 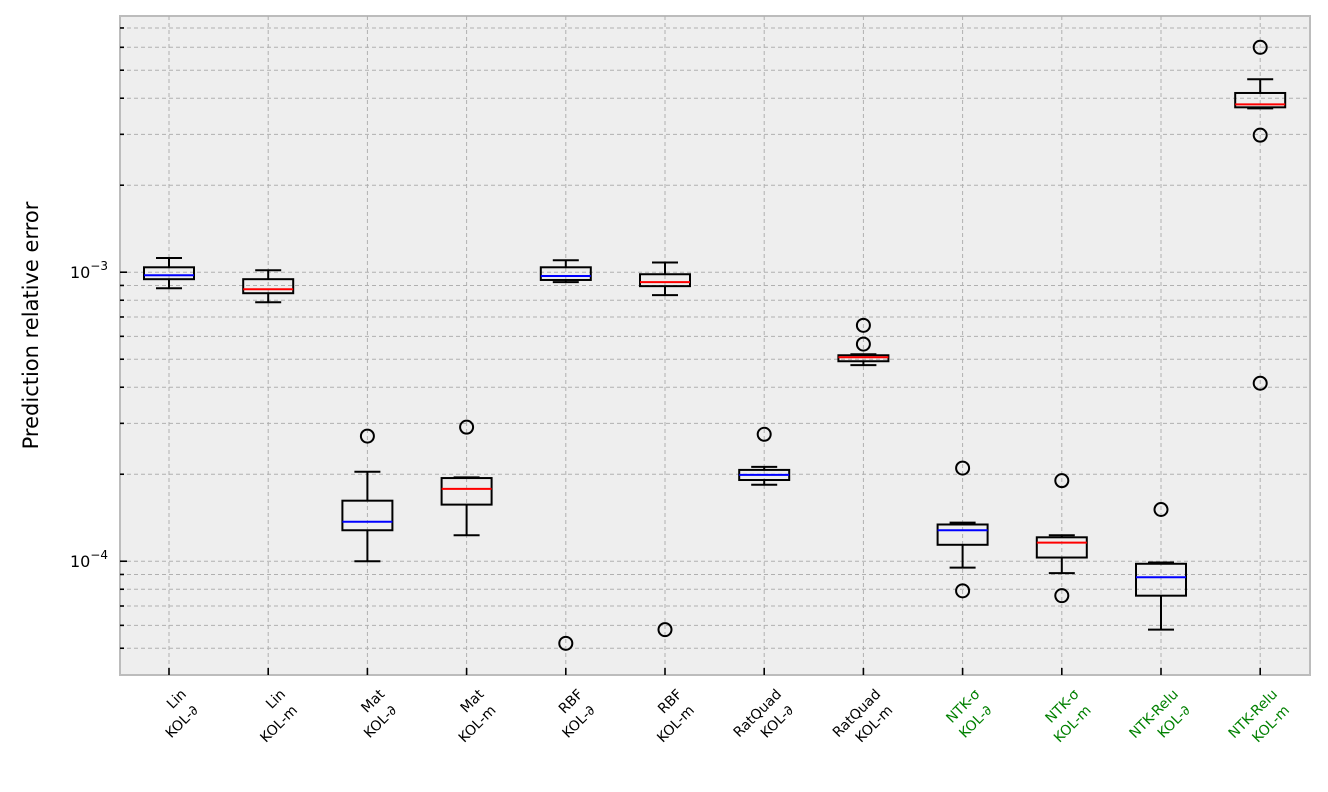 I want to click on y-tick-labels: 10−310−4, so click(x=89, y=415).